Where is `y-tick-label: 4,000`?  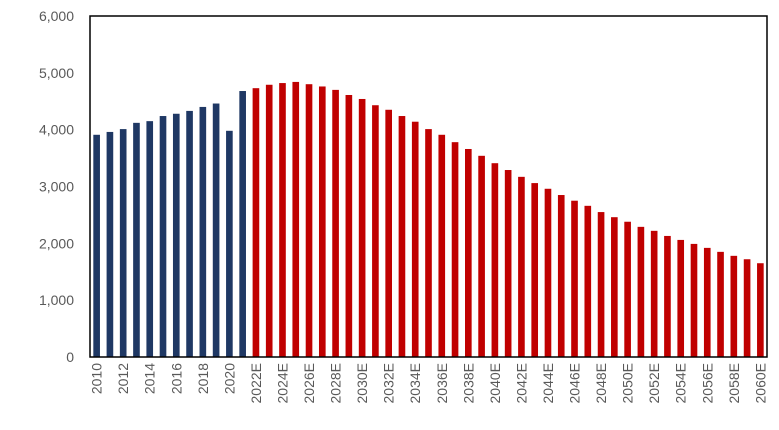
y-tick-label: 4,000 is located at coordinates (56, 130).